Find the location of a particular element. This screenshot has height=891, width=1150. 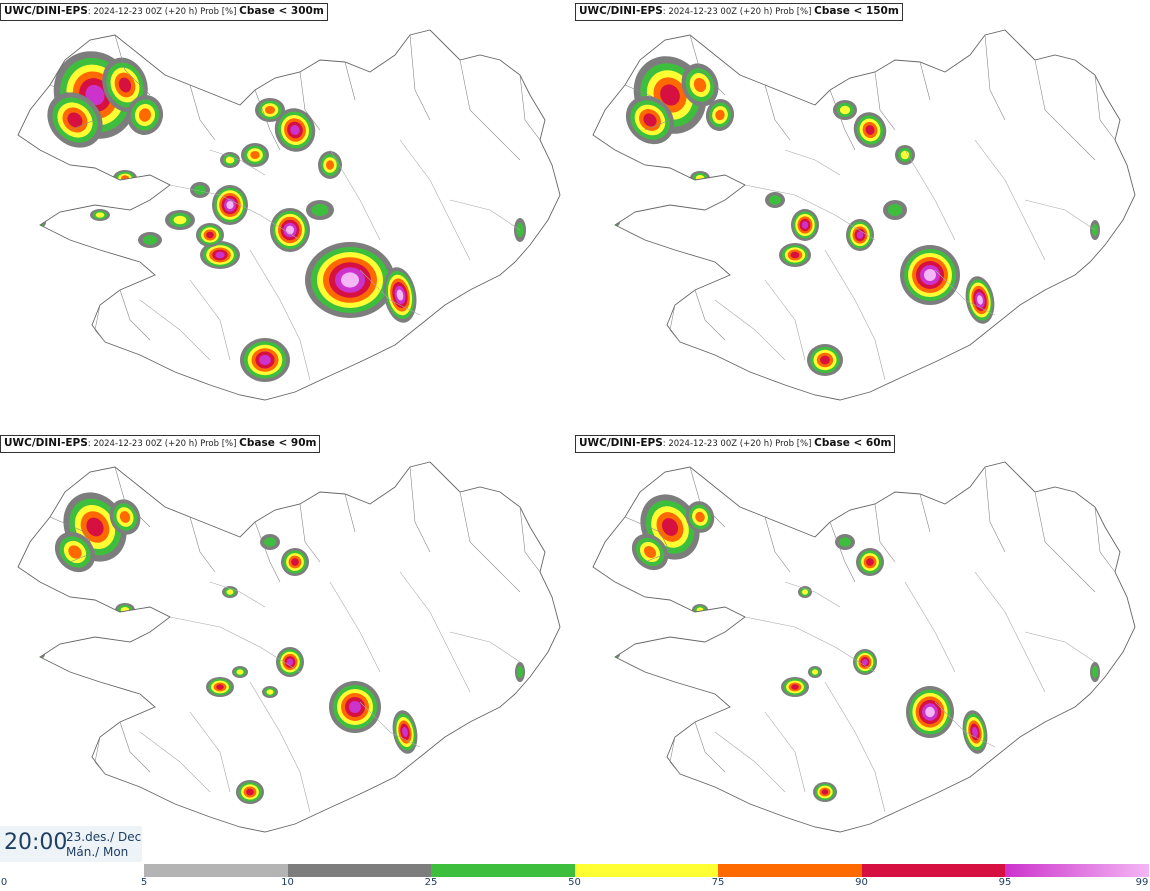

legend-tick-label: 10 is located at coordinates (287, 882).